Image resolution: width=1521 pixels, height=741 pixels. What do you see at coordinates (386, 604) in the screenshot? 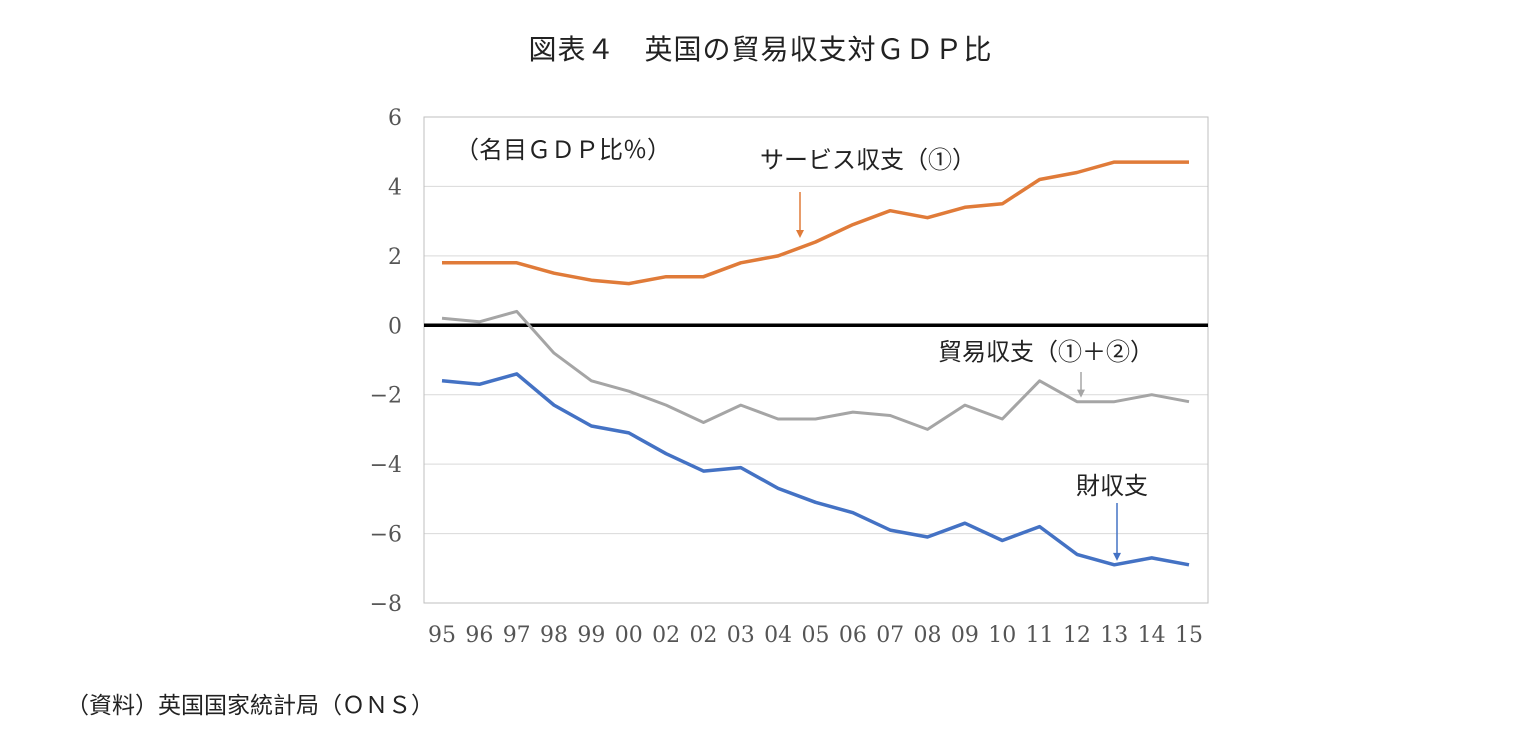
I see `y-tick-label: −8` at bounding box center [386, 604].